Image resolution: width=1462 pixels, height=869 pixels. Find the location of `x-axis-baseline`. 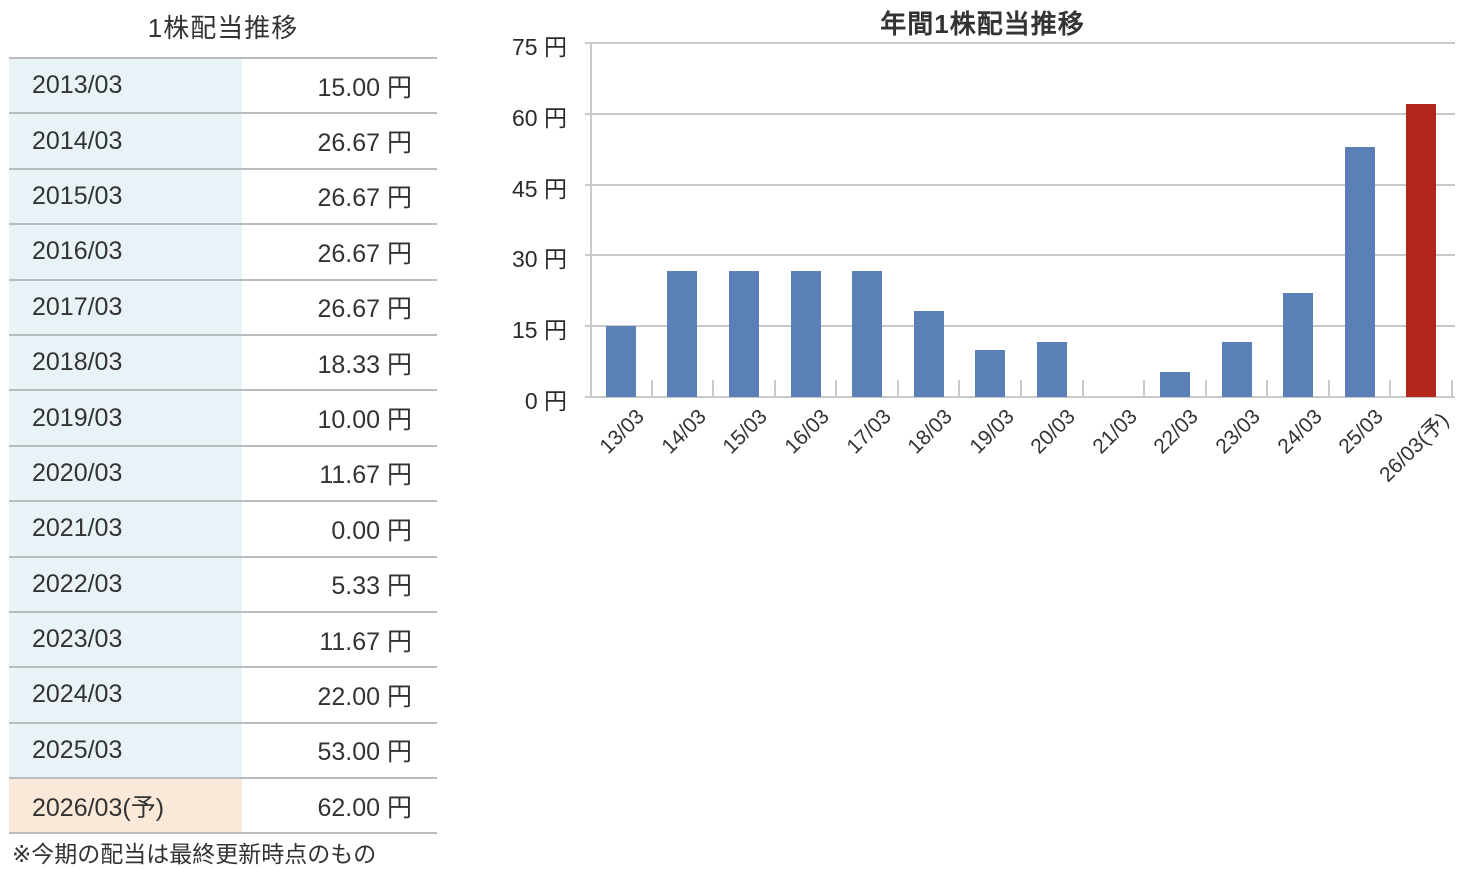

x-axis-baseline is located at coordinates (1020, 397).